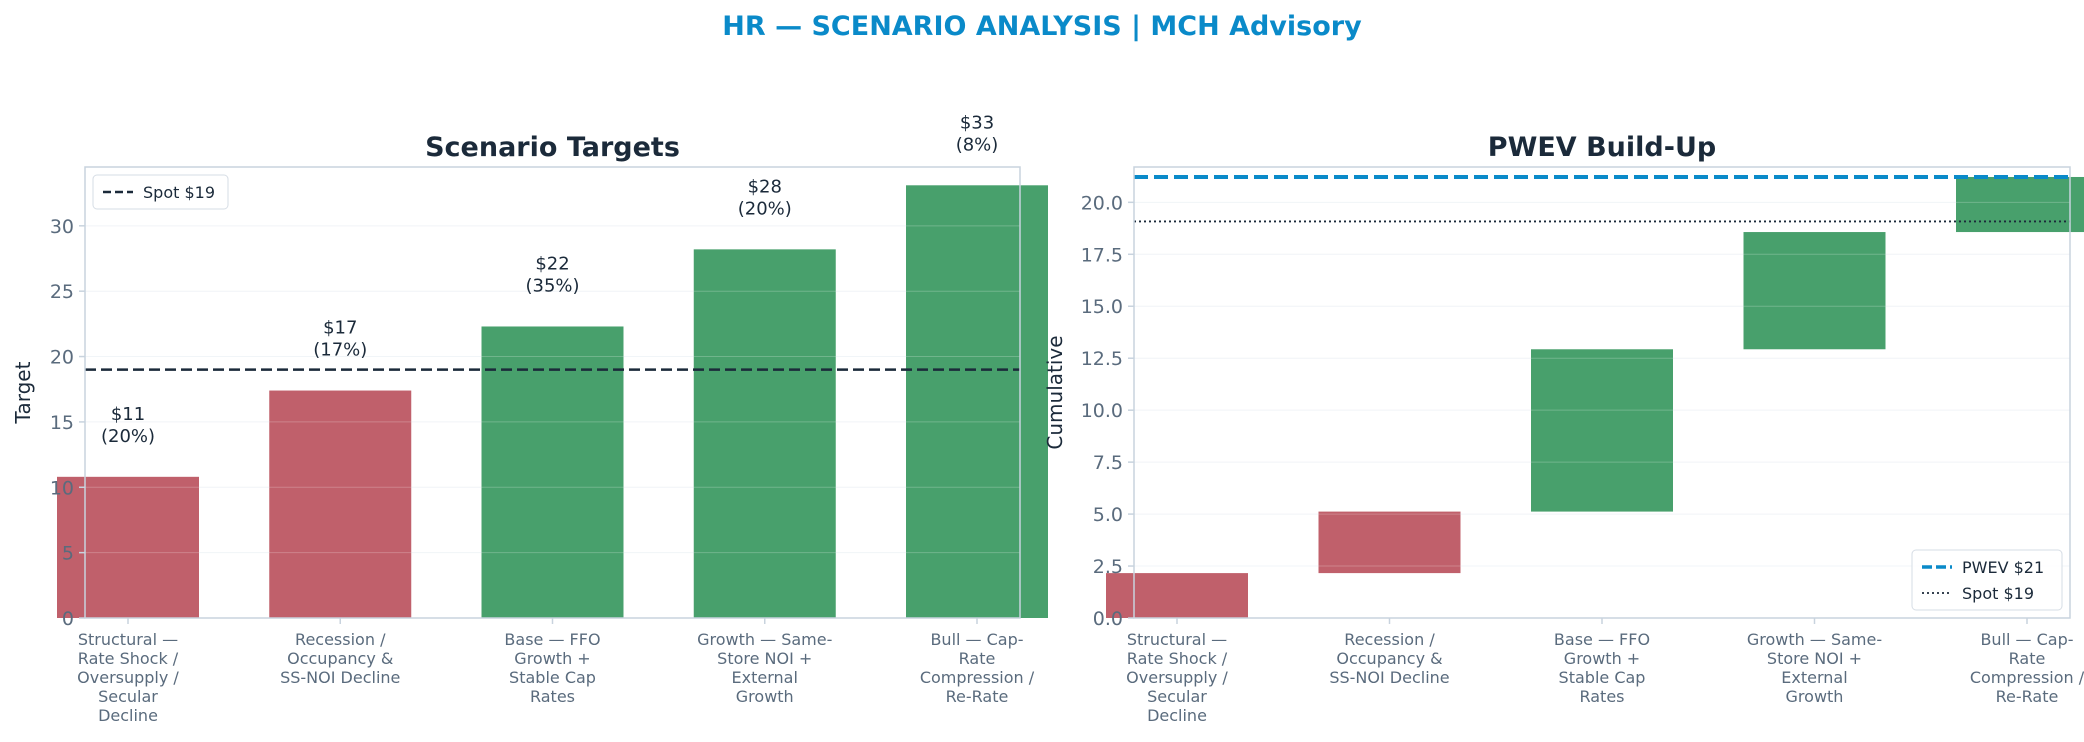  What do you see at coordinates (977, 144) in the screenshot?
I see `text-line: (8%)` at bounding box center [977, 144].